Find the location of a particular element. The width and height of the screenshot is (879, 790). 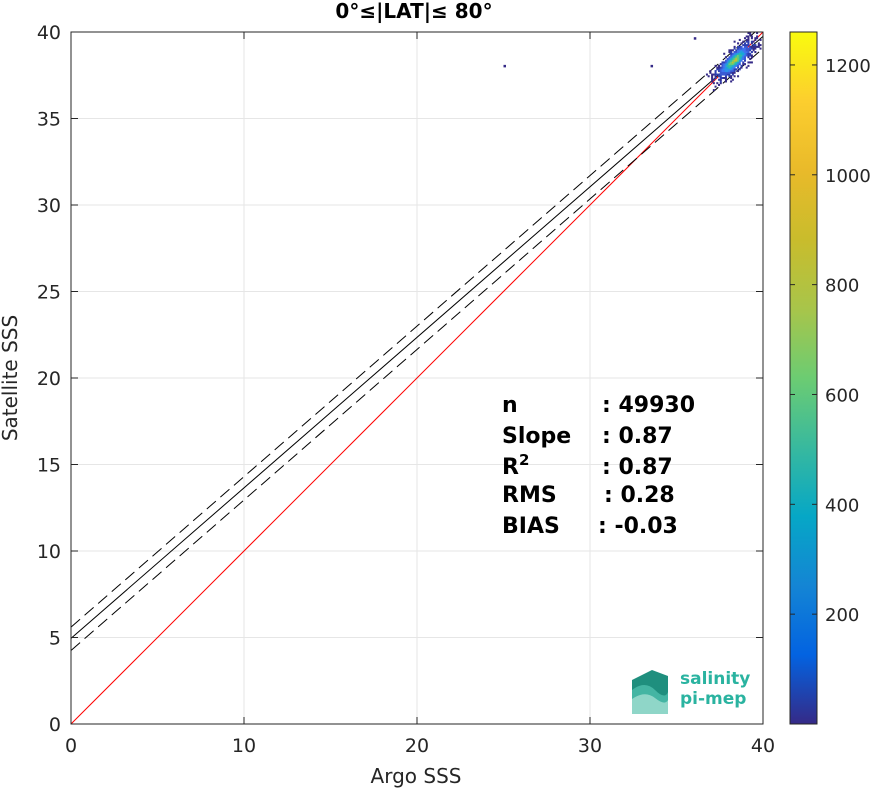

colorbar-tick-label: 400 is located at coordinates (842, 505).